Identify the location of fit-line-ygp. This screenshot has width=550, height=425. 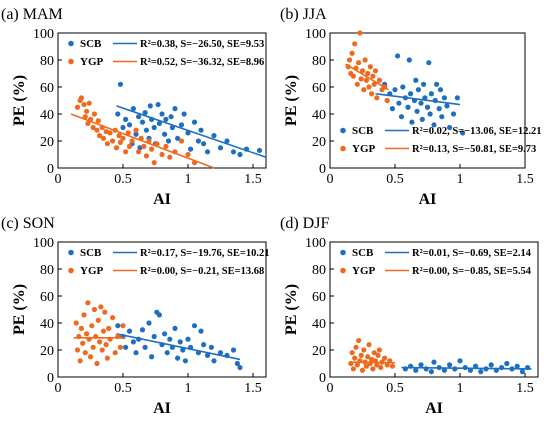
(372, 362).